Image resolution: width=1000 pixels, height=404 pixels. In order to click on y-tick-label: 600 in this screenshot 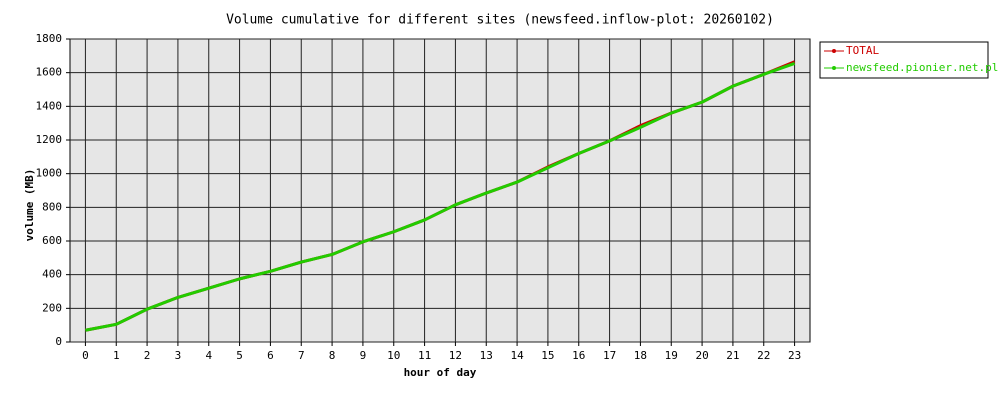, I will do `click(52, 240)`.